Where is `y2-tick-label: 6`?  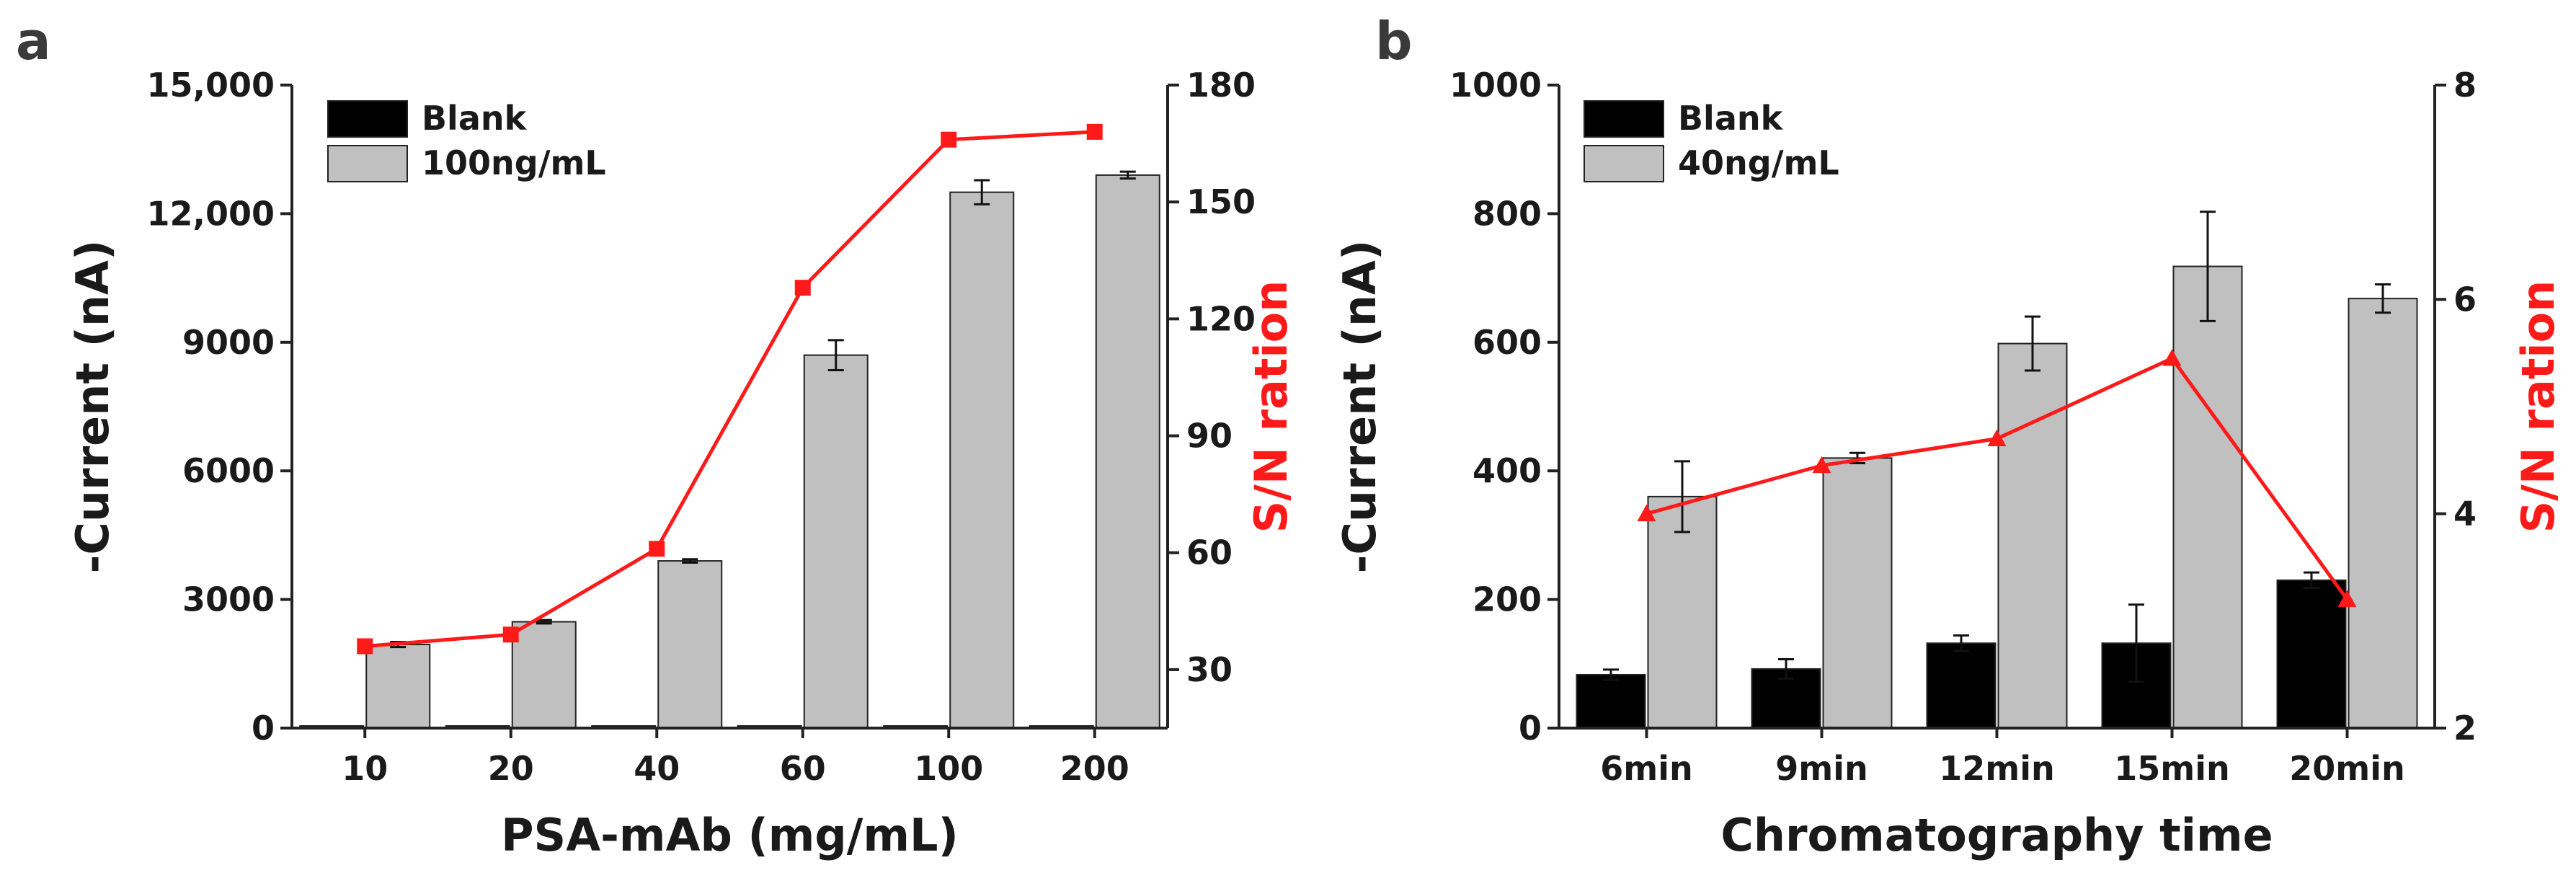
y2-tick-label: 6 is located at coordinates (2465, 299).